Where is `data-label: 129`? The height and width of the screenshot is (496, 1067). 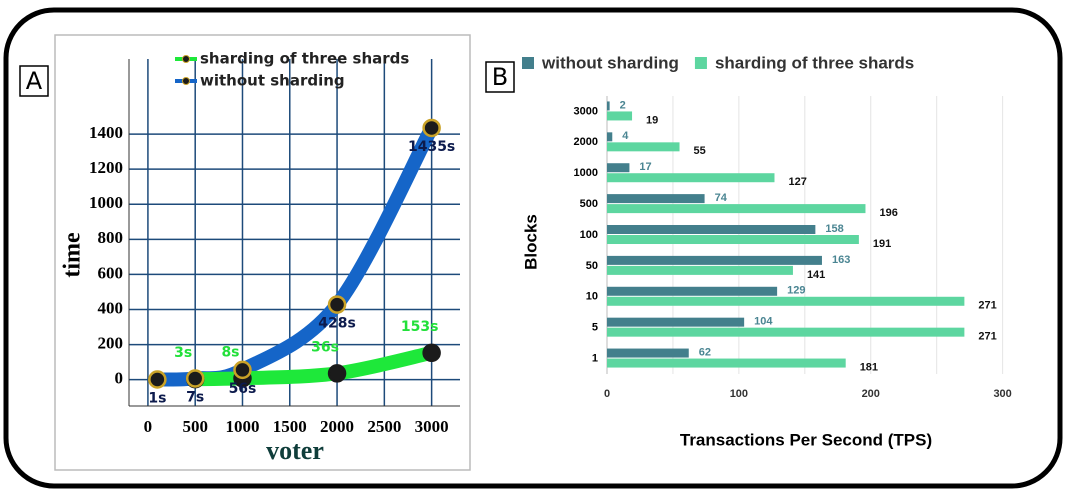
data-label: 129 is located at coordinates (796, 291).